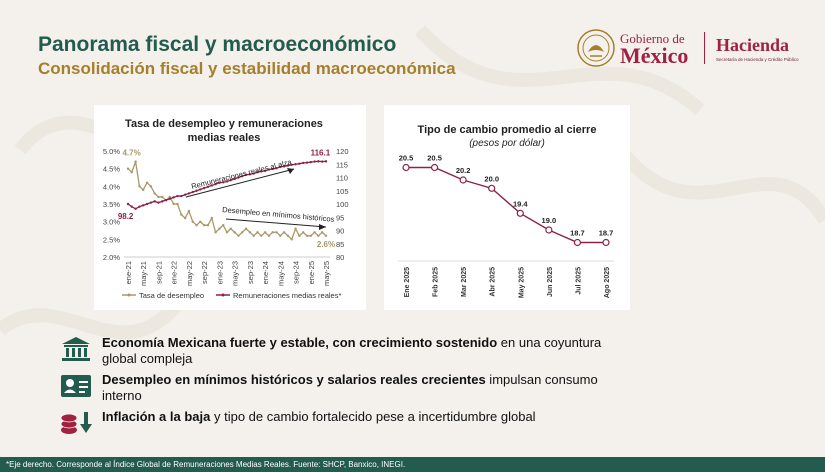 The height and width of the screenshot is (472, 825). Describe the element at coordinates (326, 244) in the screenshot. I see `data-label: 2.6%` at that location.